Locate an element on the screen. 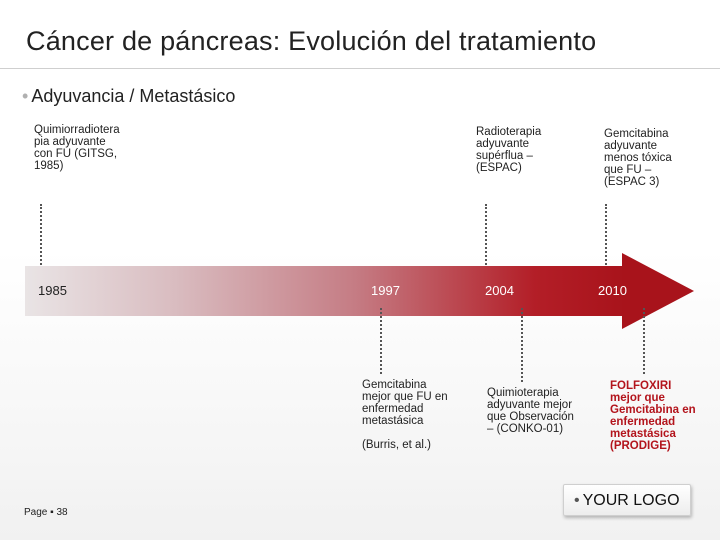 The height and width of the screenshot is (540, 720). note-line: Quimiorradiotera is located at coordinates (77, 130).